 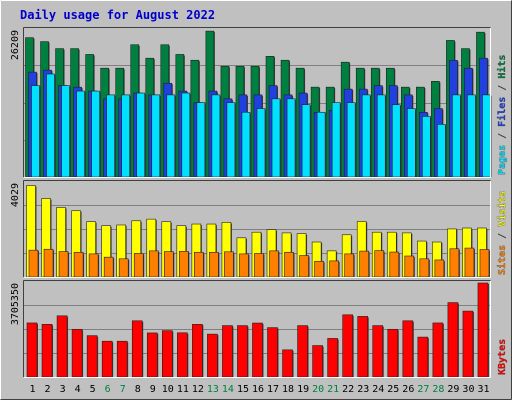 What do you see at coordinates (78, 389) in the screenshot?
I see `x-tick-label-day-4: 4` at bounding box center [78, 389].